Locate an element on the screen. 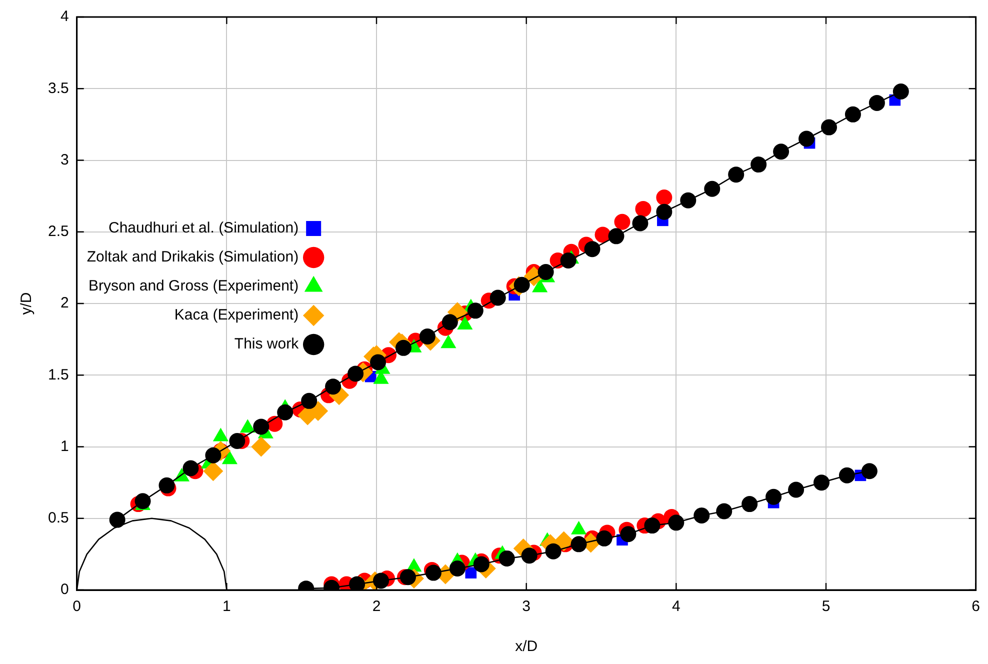 This screenshot has width=988, height=664. legend-label: This work is located at coordinates (267, 344).